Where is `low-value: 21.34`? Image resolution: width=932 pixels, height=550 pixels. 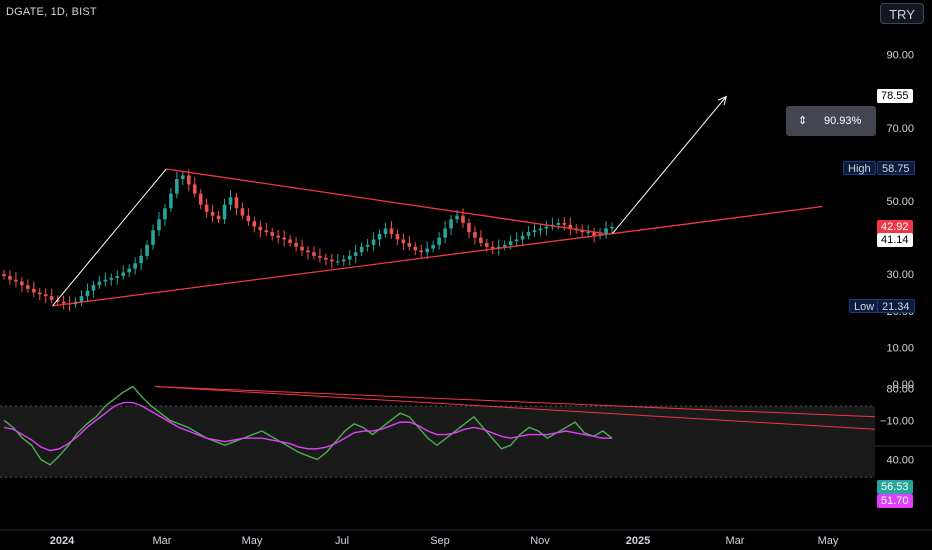
low-value: 21.34 is located at coordinates (896, 306).